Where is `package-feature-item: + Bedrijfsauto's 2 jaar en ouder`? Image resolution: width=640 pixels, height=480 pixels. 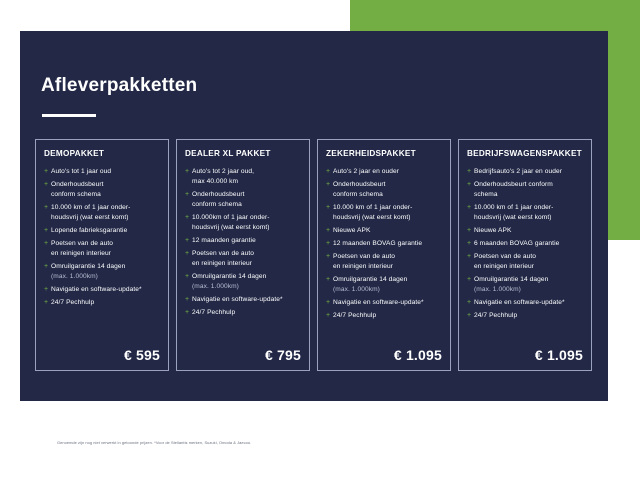
package-feature-item: + Bedrijfsauto's 2 jaar en ouder is located at coordinates (525, 172).